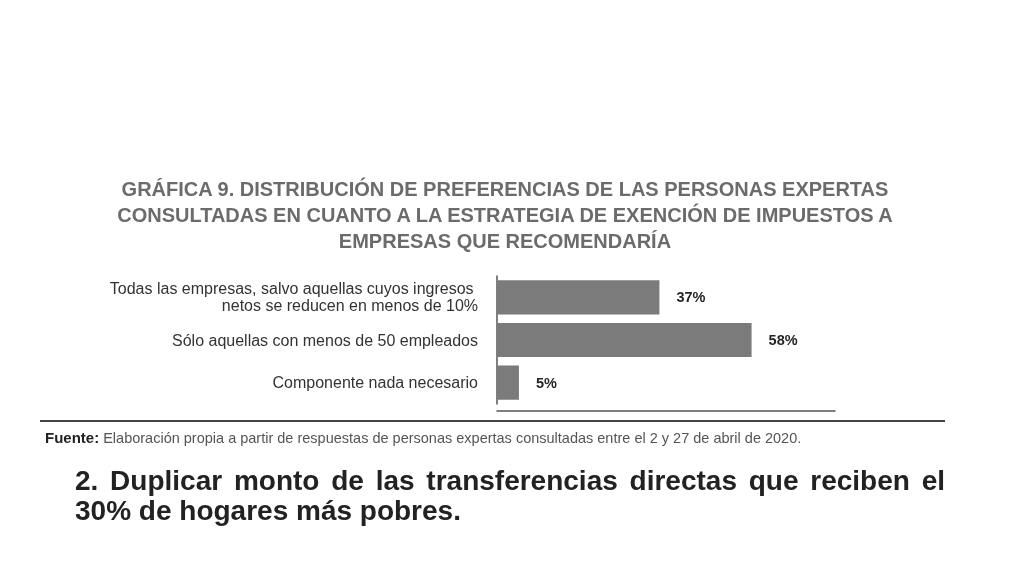 The image size is (1024, 576). I want to click on data-label: 37%, so click(691, 297).